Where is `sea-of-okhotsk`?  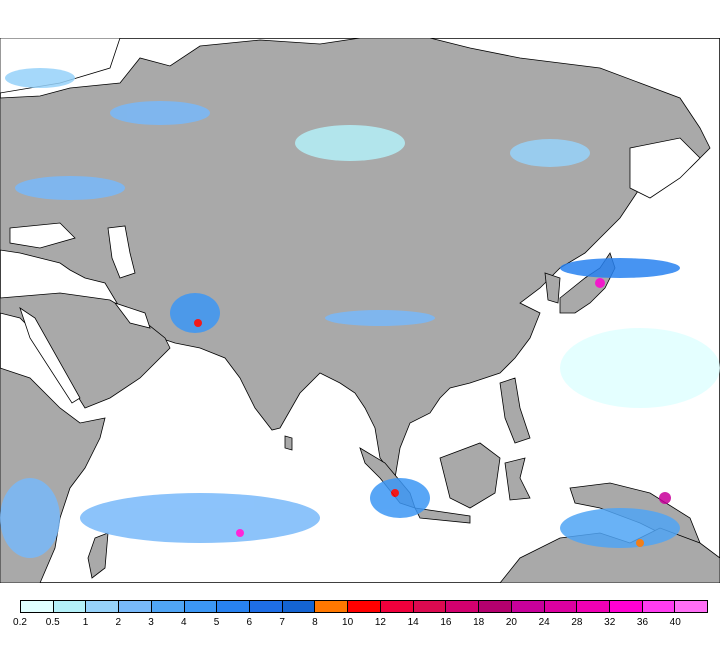 sea-of-okhotsk is located at coordinates (665, 168).